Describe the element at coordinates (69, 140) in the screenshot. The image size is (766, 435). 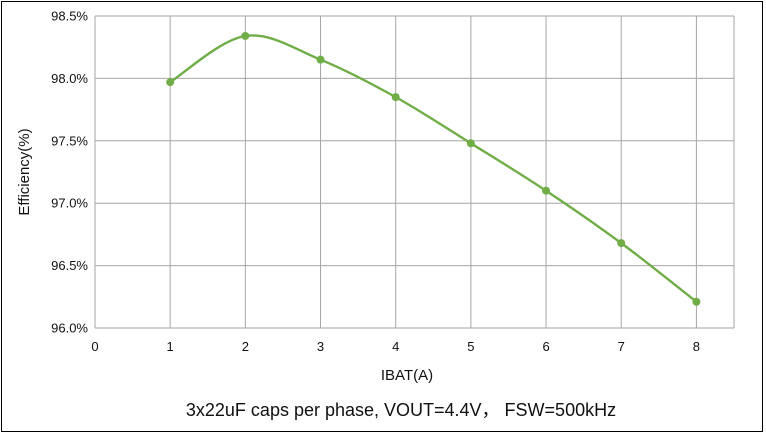
I see `y-tick-label: 97.5%` at that location.